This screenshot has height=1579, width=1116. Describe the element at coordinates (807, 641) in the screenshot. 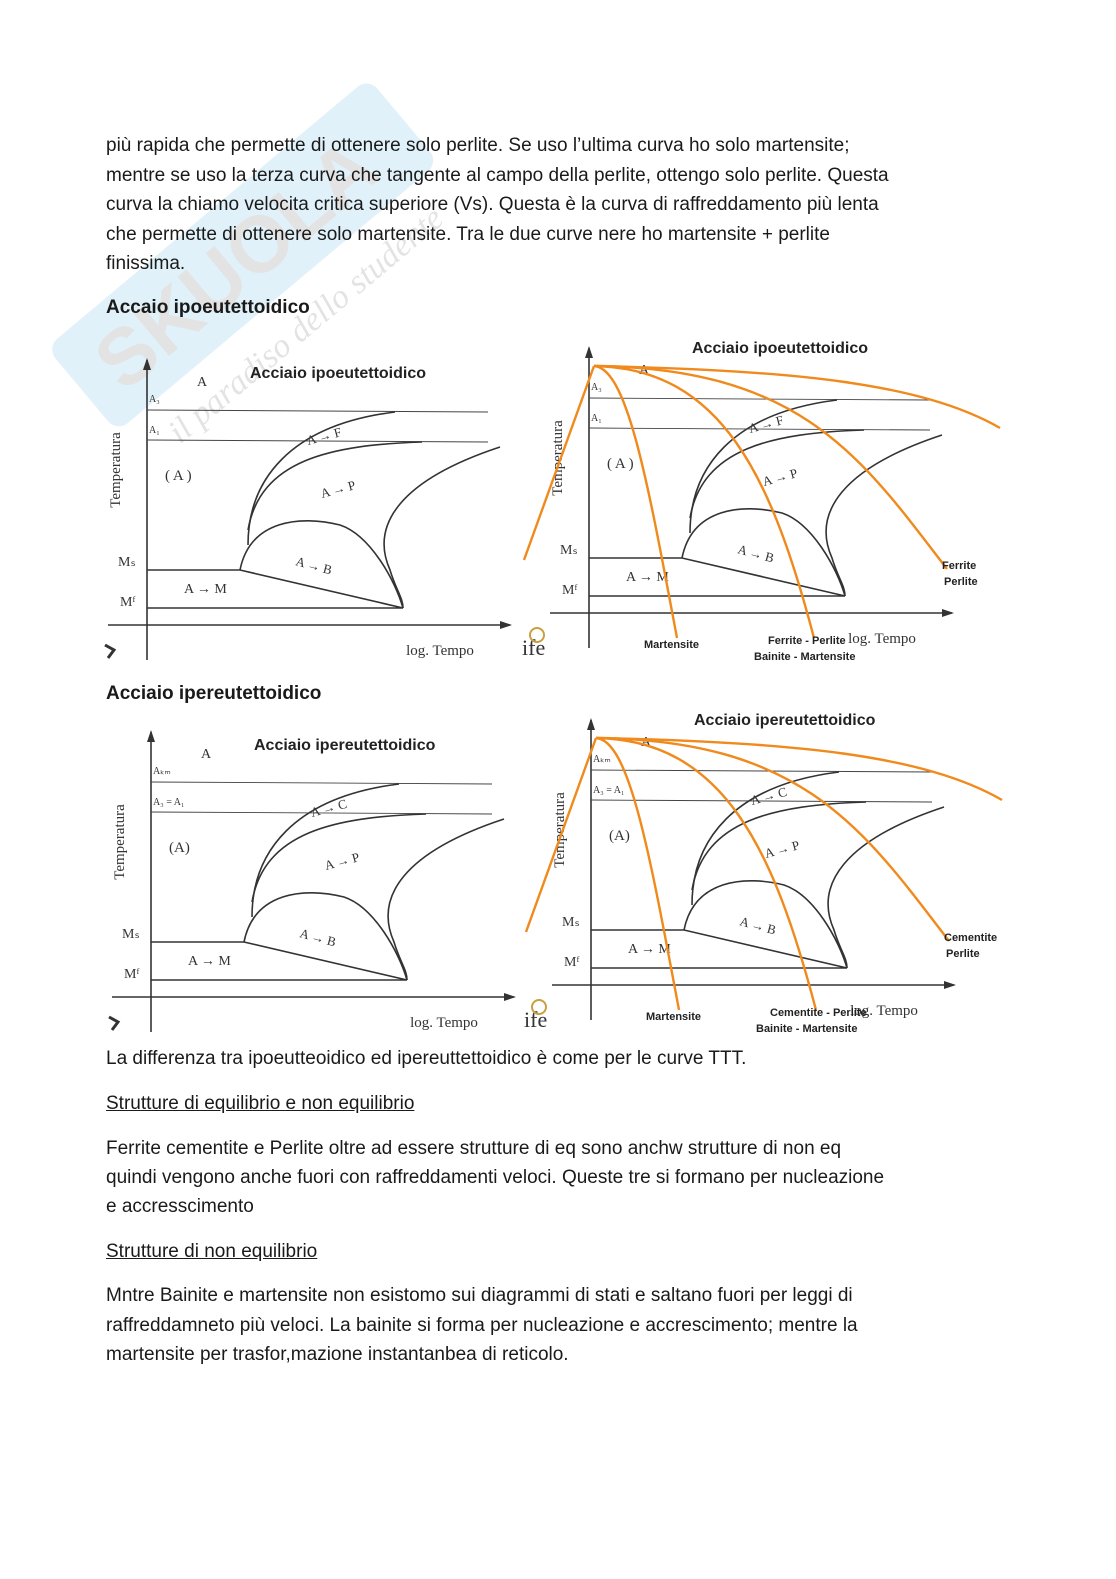

I see `curve-label-mixed-a: Ferrite - Perlite` at that location.